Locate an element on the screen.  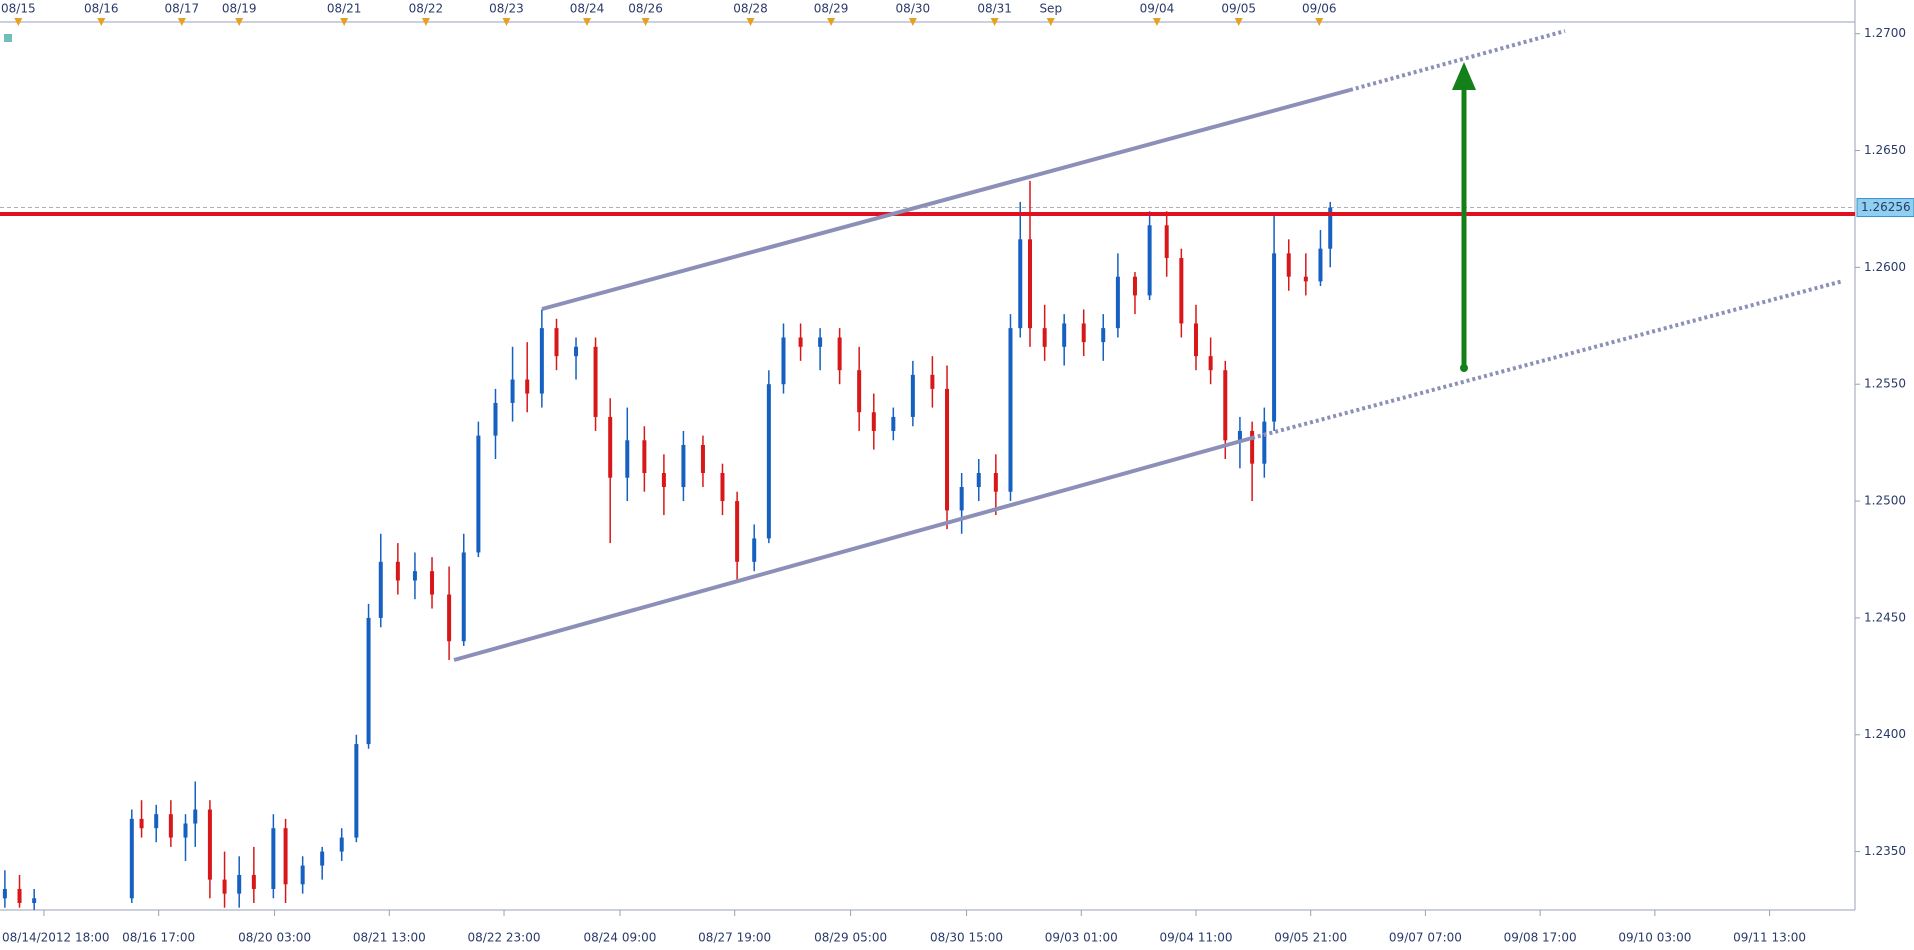
top-date-label: 09/04 is located at coordinates (1157, 9).